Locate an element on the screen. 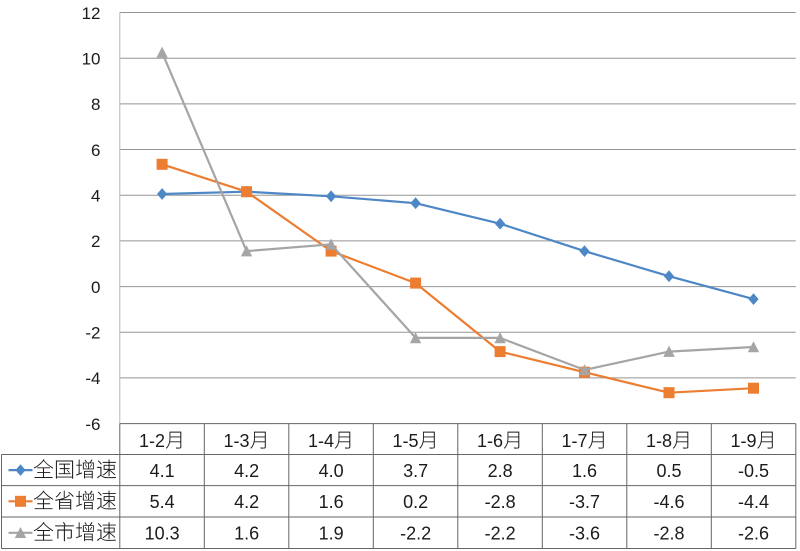 This screenshot has width=800, height=551. svg-text: 2 is located at coordinates (95, 241).